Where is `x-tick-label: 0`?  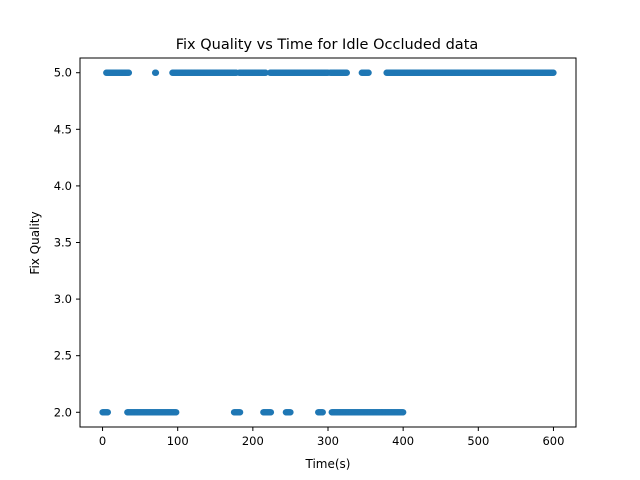
x-tick-label: 0 is located at coordinates (102, 441).